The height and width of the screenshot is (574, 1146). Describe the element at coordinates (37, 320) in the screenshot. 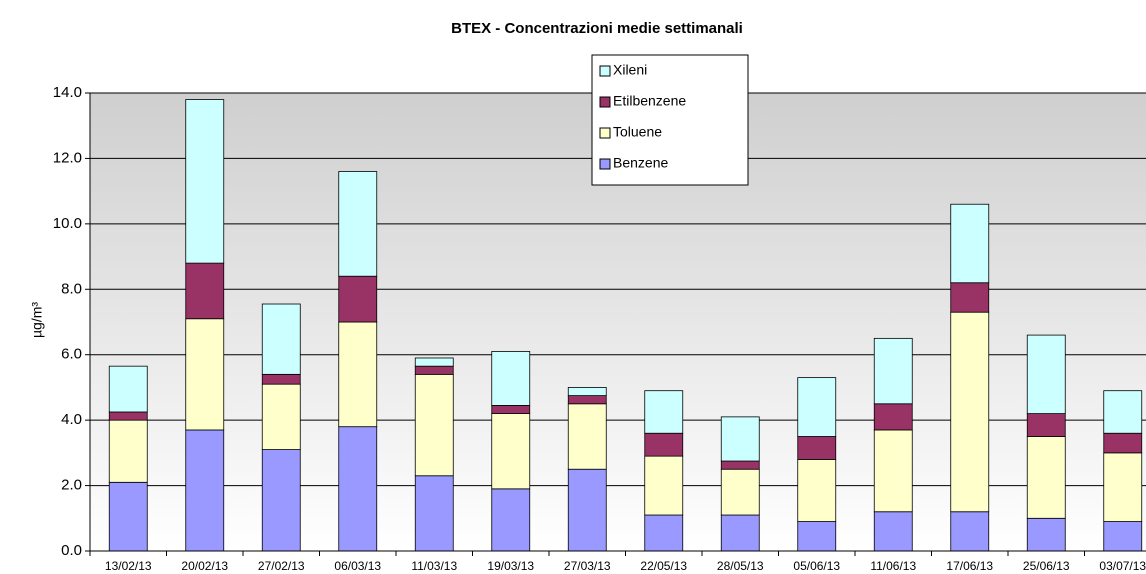

I see `y-axis-label: µg/m³` at that location.